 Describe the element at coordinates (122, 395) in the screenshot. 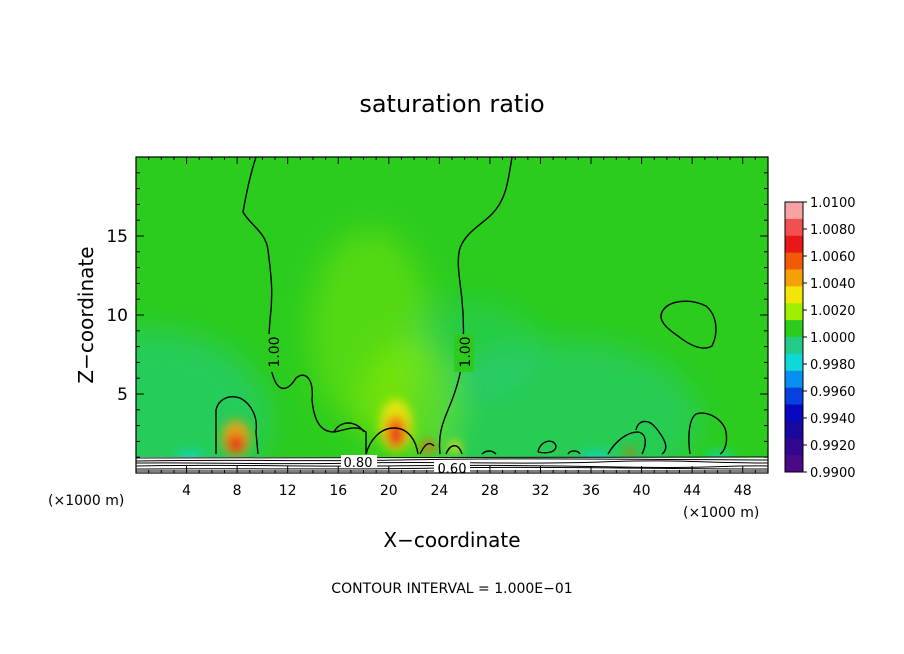

I see `y-tick-label: 5` at that location.